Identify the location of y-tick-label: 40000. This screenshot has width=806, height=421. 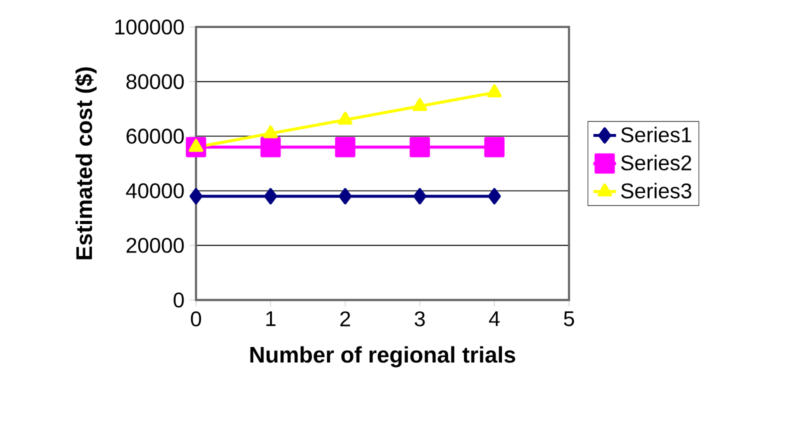
(155, 190).